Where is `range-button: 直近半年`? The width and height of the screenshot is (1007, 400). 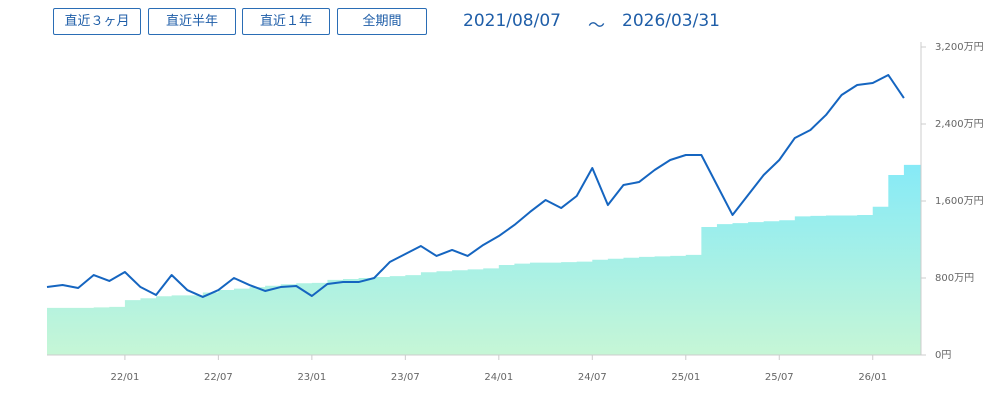 range-button: 直近半年 is located at coordinates (192, 21).